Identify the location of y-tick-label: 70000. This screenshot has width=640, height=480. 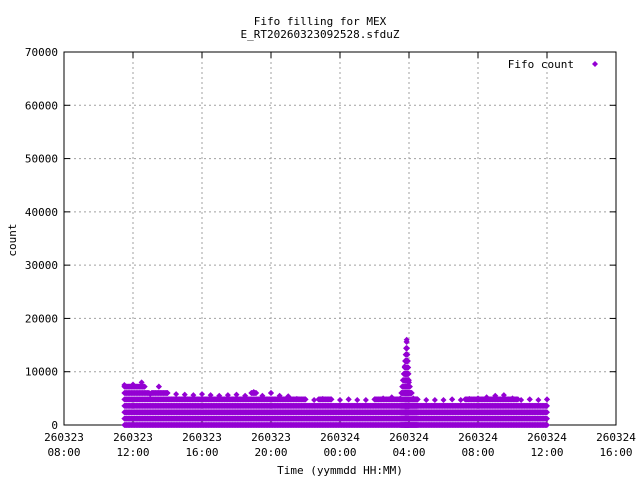
(41, 52).